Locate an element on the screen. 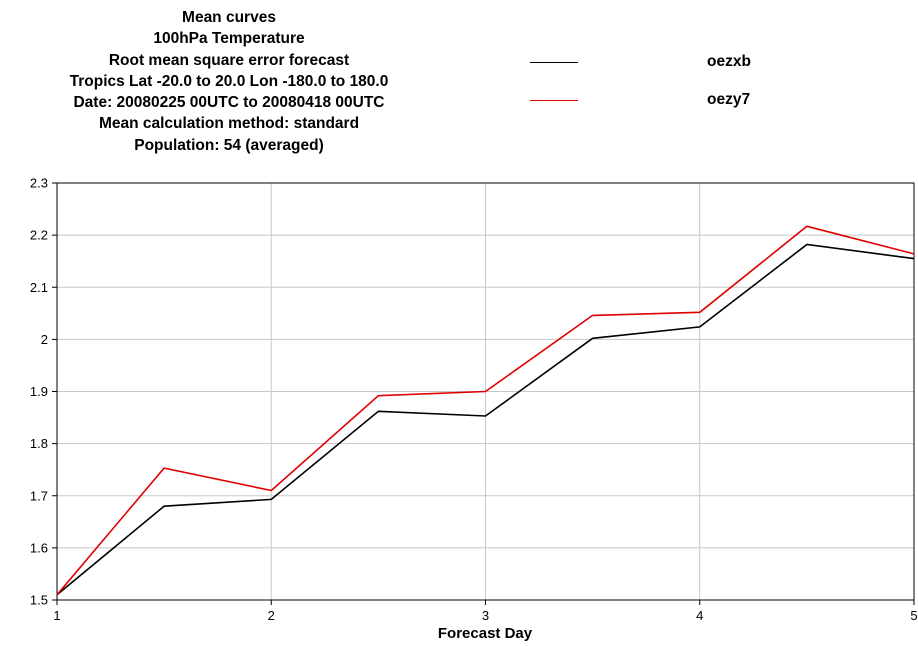  title-line: Mean calculation method: standard is located at coordinates (229, 124).